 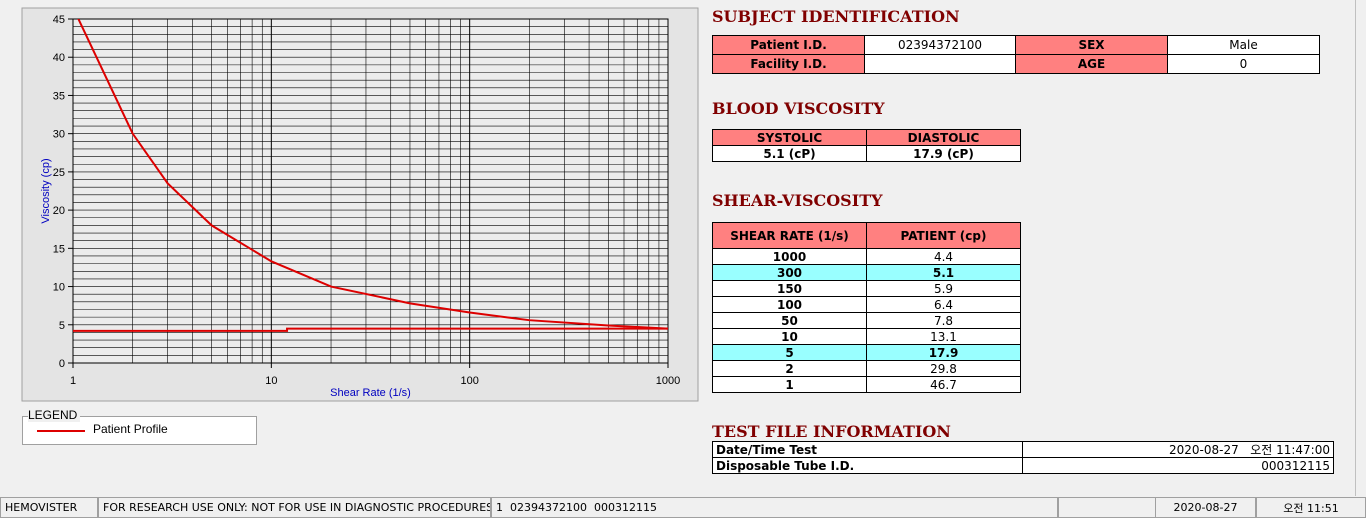 I want to click on y-tick-label: 5, so click(x=62, y=326).